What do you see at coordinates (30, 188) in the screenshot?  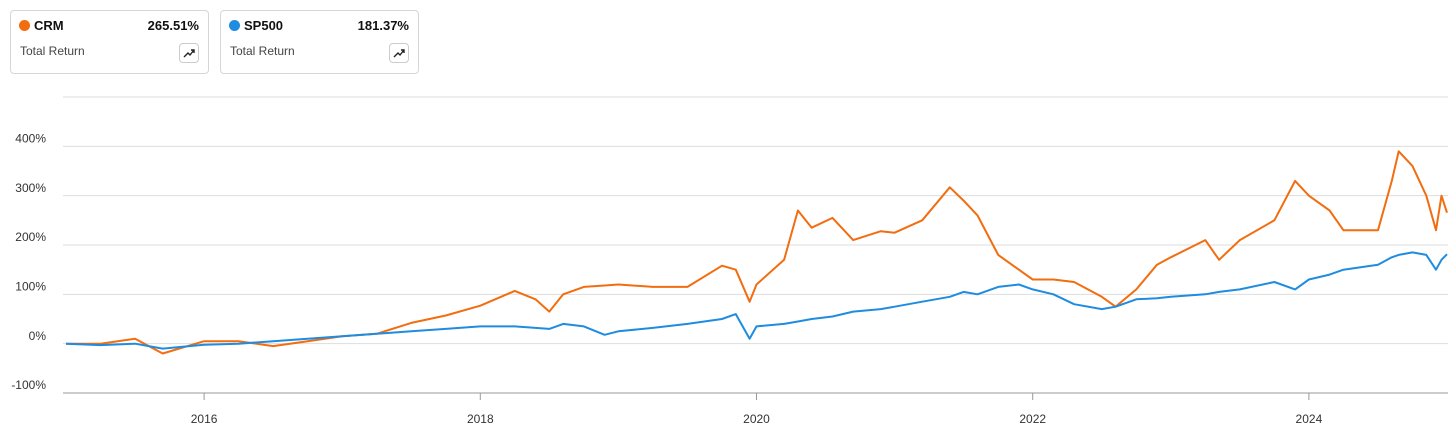 I see `y-tick-label: 300%` at bounding box center [30, 188].